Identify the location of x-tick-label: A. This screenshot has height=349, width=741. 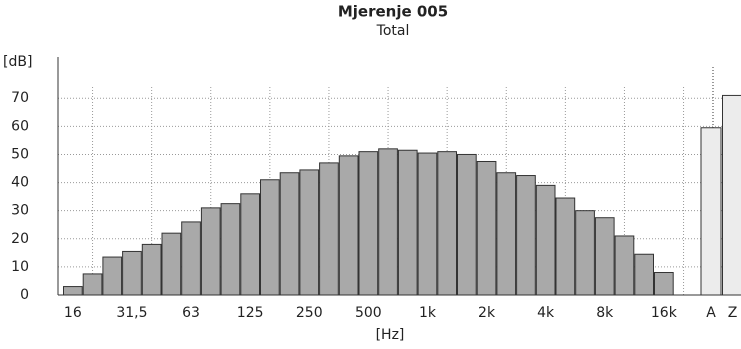
(711, 313).